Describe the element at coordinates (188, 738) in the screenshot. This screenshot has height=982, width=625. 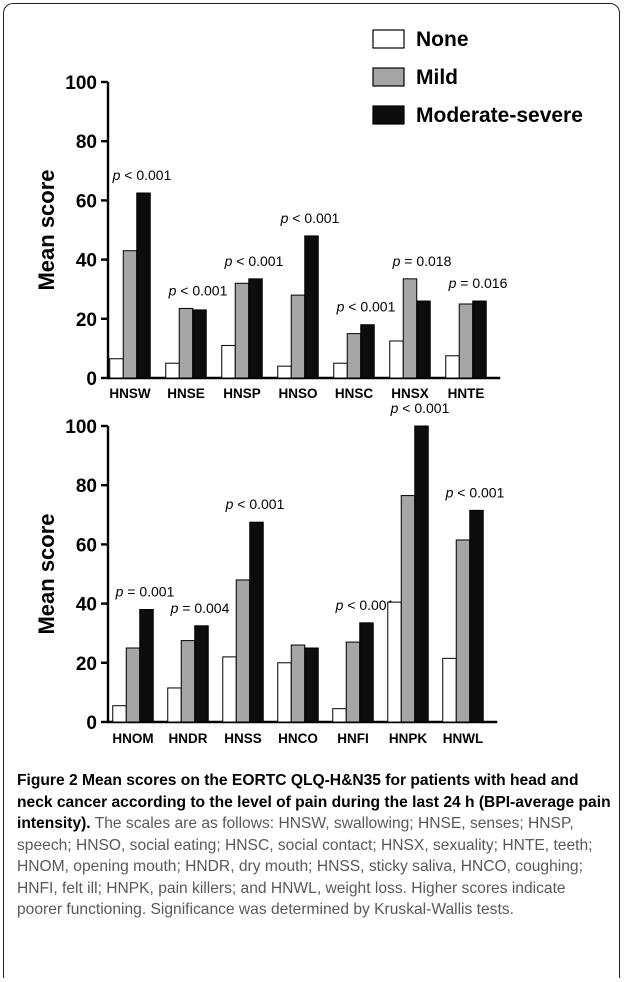
I see `x-tick-label: HNDR` at that location.